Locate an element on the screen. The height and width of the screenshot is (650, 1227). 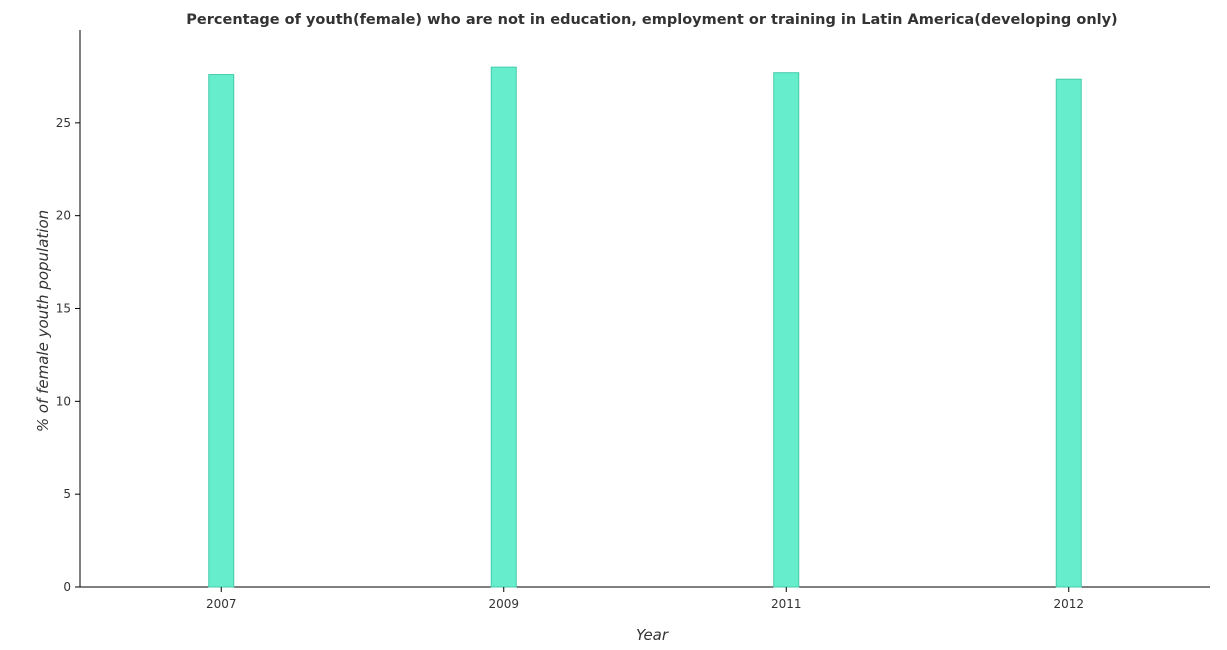
y-tick-label-0: 0 is located at coordinates (67, 587).